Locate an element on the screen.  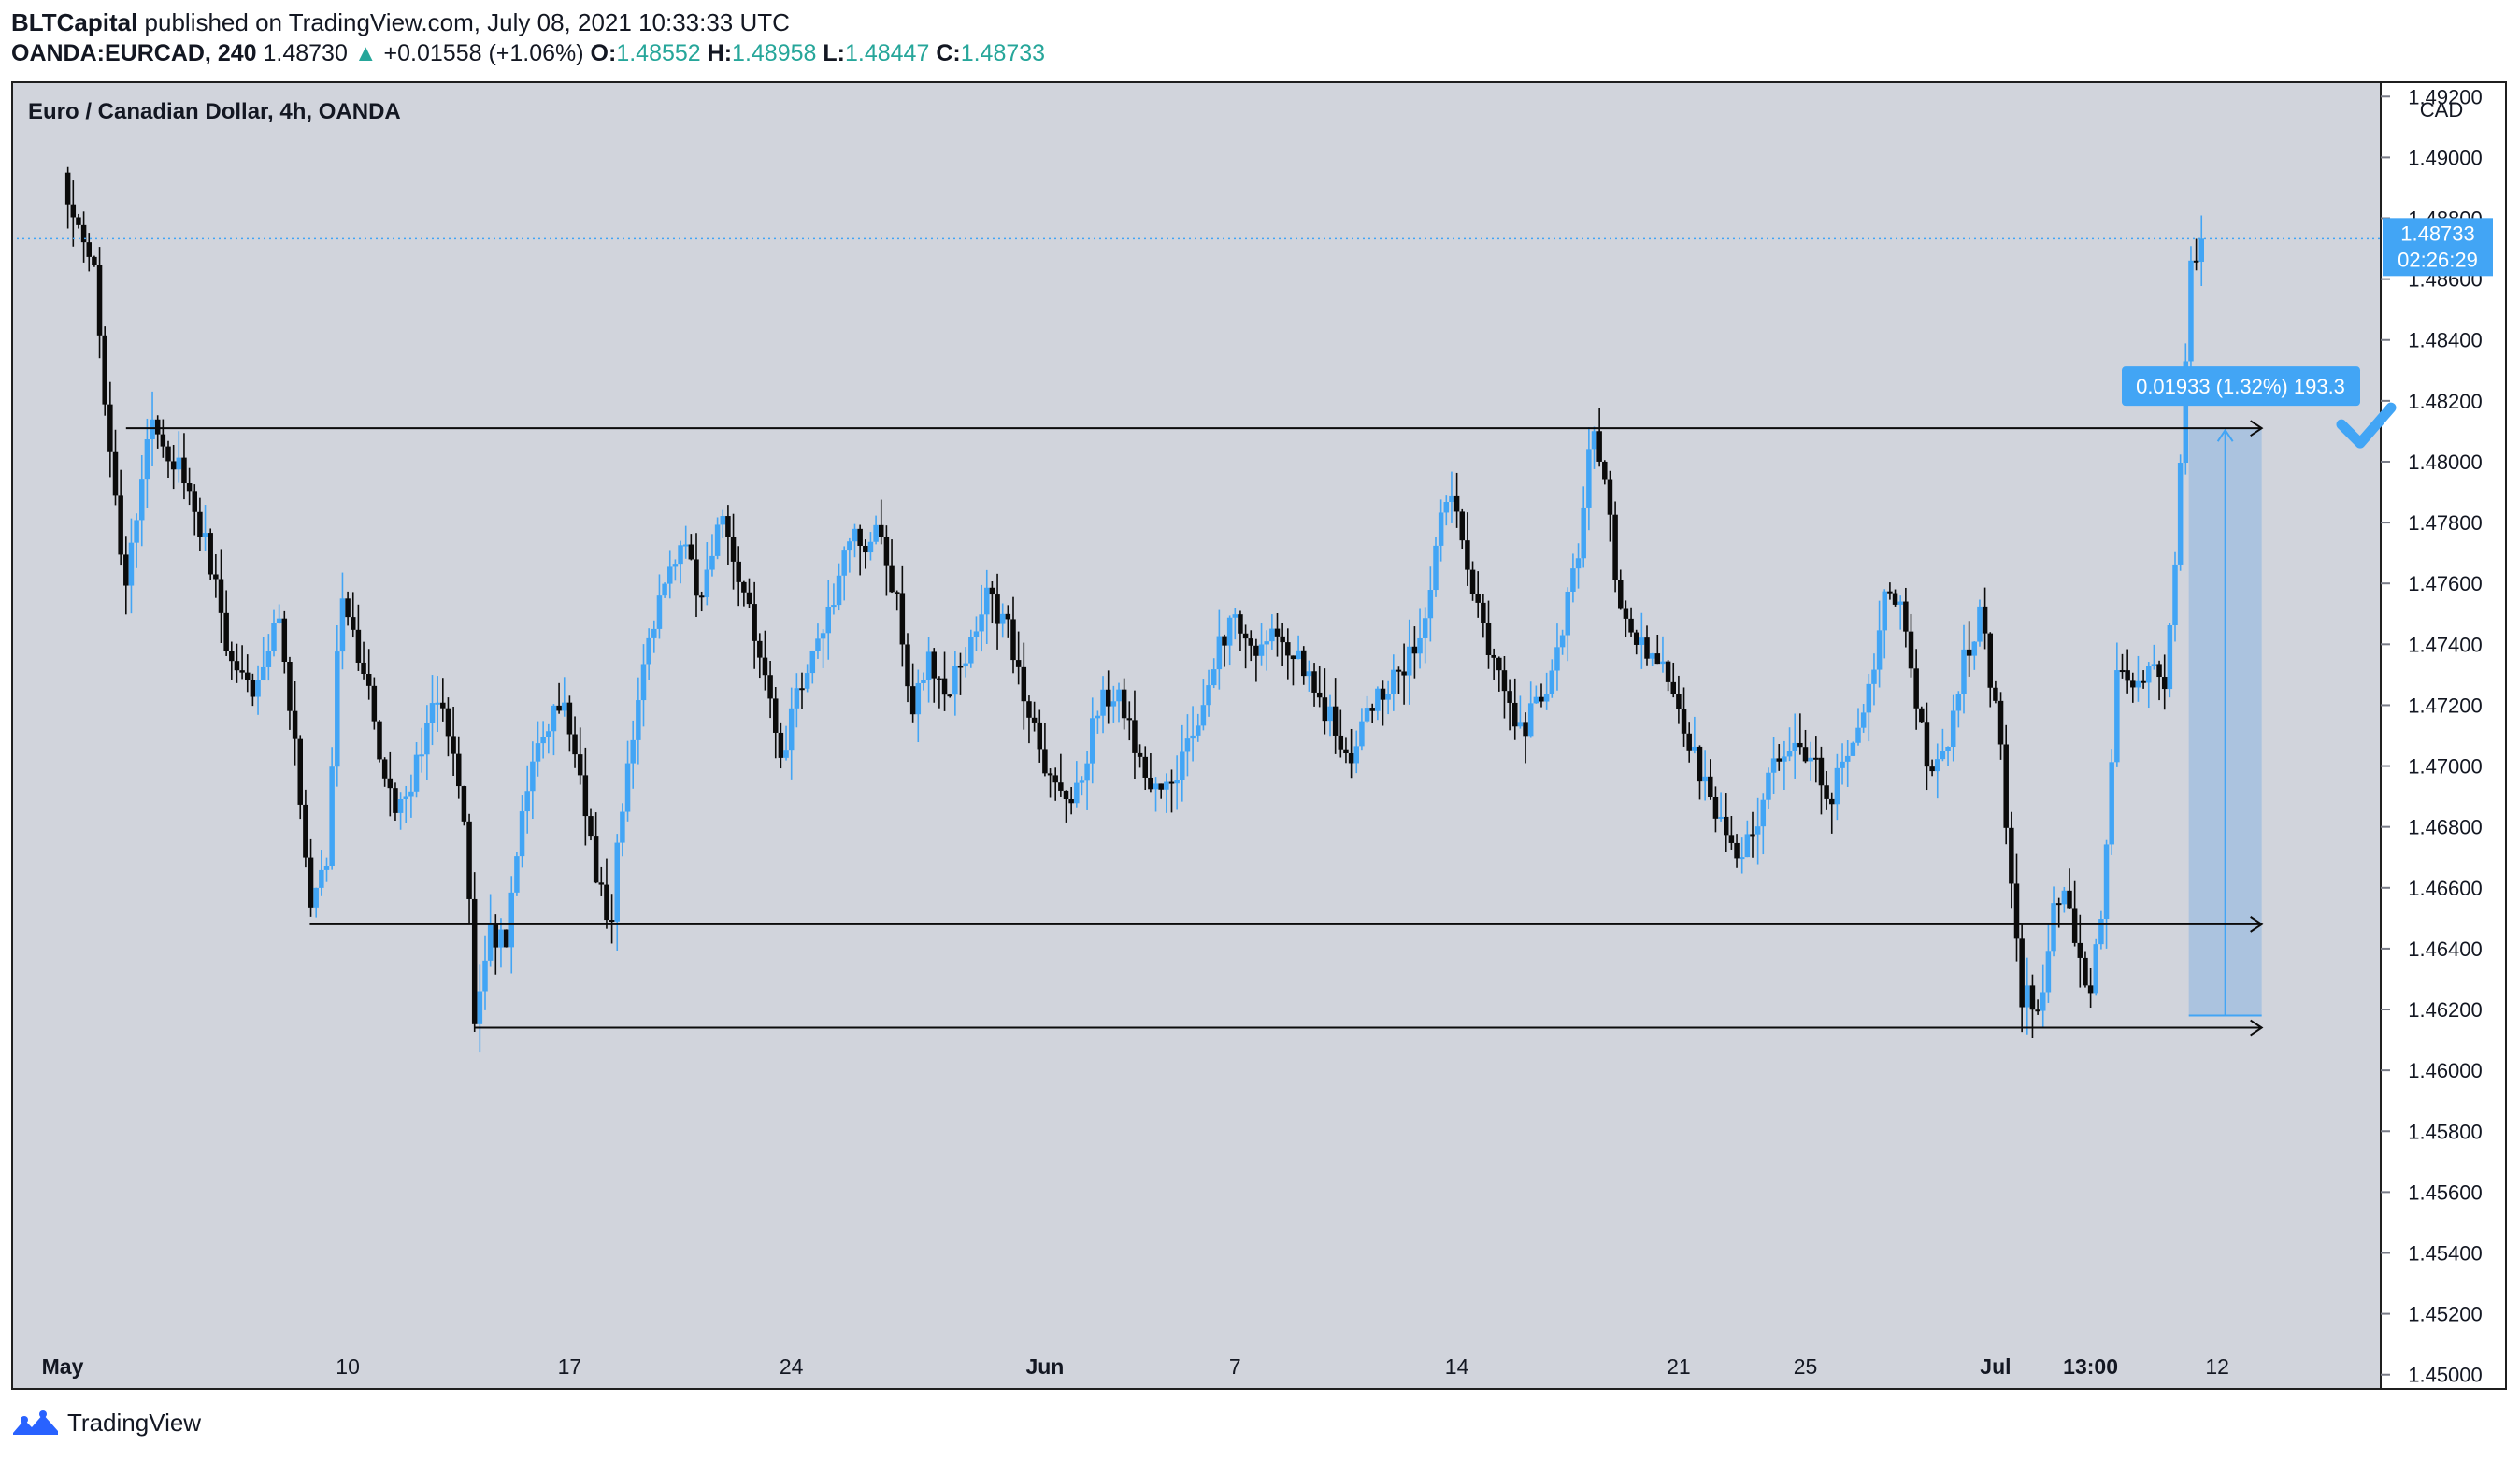
high-label: H: is located at coordinates (720, 53).